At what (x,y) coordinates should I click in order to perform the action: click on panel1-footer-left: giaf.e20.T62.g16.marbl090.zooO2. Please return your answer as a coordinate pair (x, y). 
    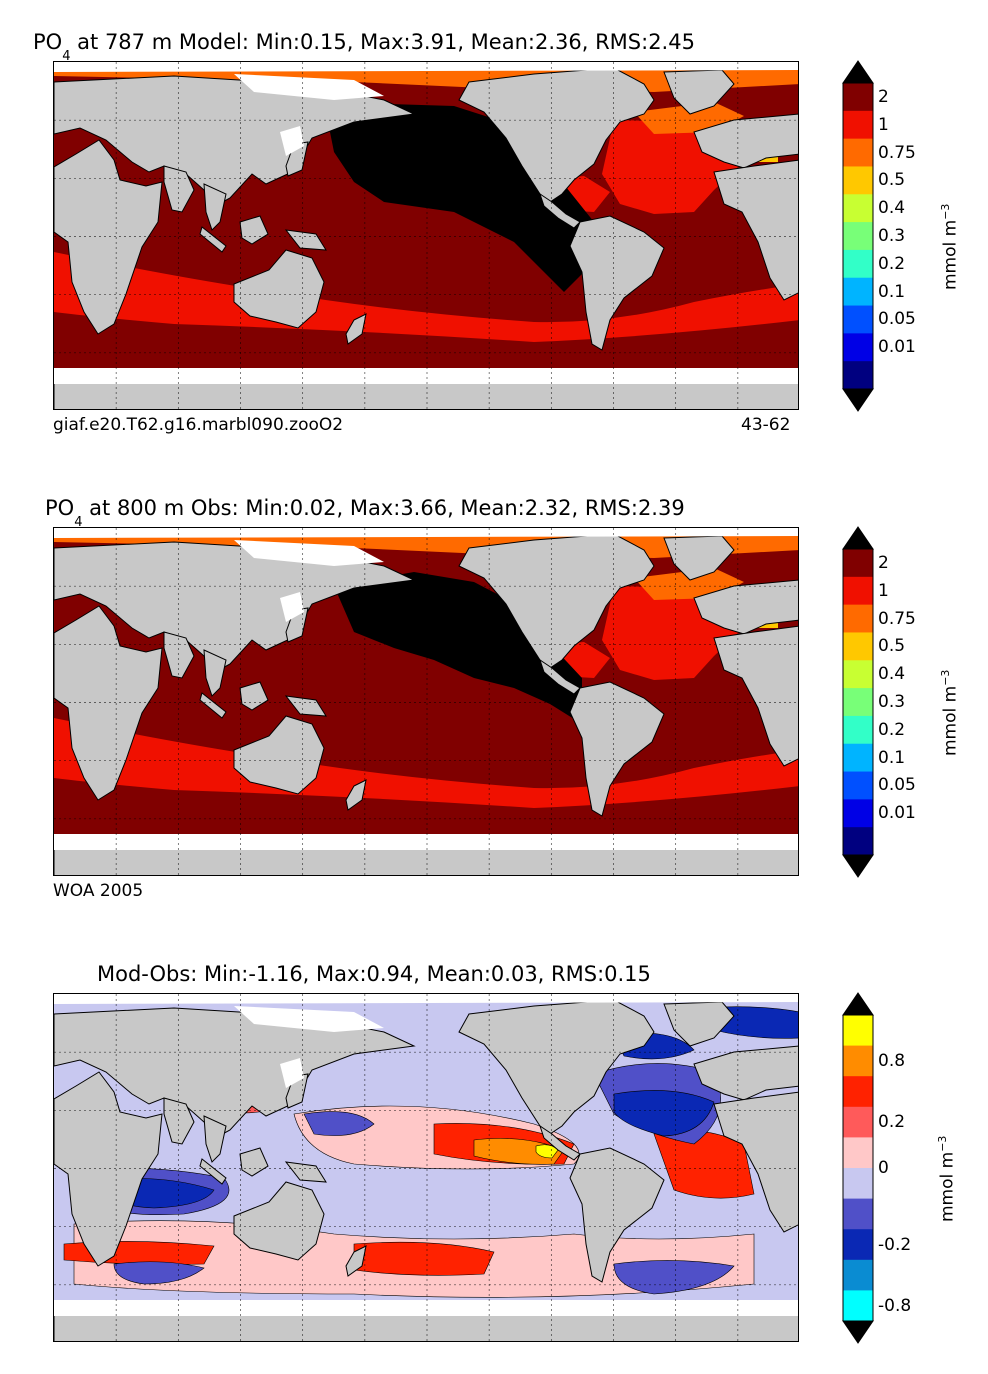
    Looking at the image, I should click on (198, 425).